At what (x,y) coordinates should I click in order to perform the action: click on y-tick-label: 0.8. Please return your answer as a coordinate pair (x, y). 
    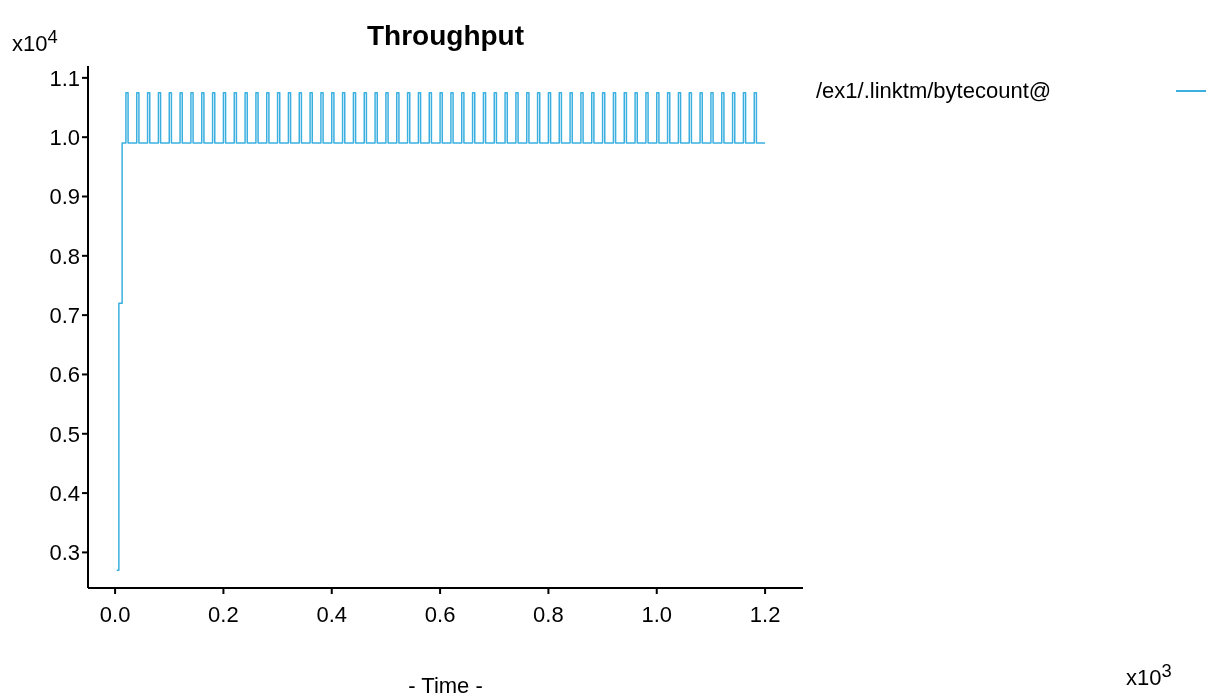
    Looking at the image, I should click on (64, 256).